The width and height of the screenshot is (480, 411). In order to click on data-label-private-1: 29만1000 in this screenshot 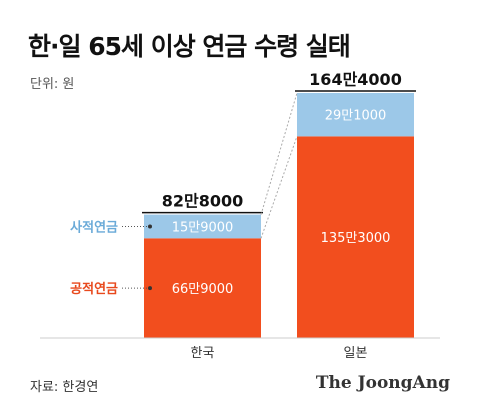, I will do `click(356, 116)`.